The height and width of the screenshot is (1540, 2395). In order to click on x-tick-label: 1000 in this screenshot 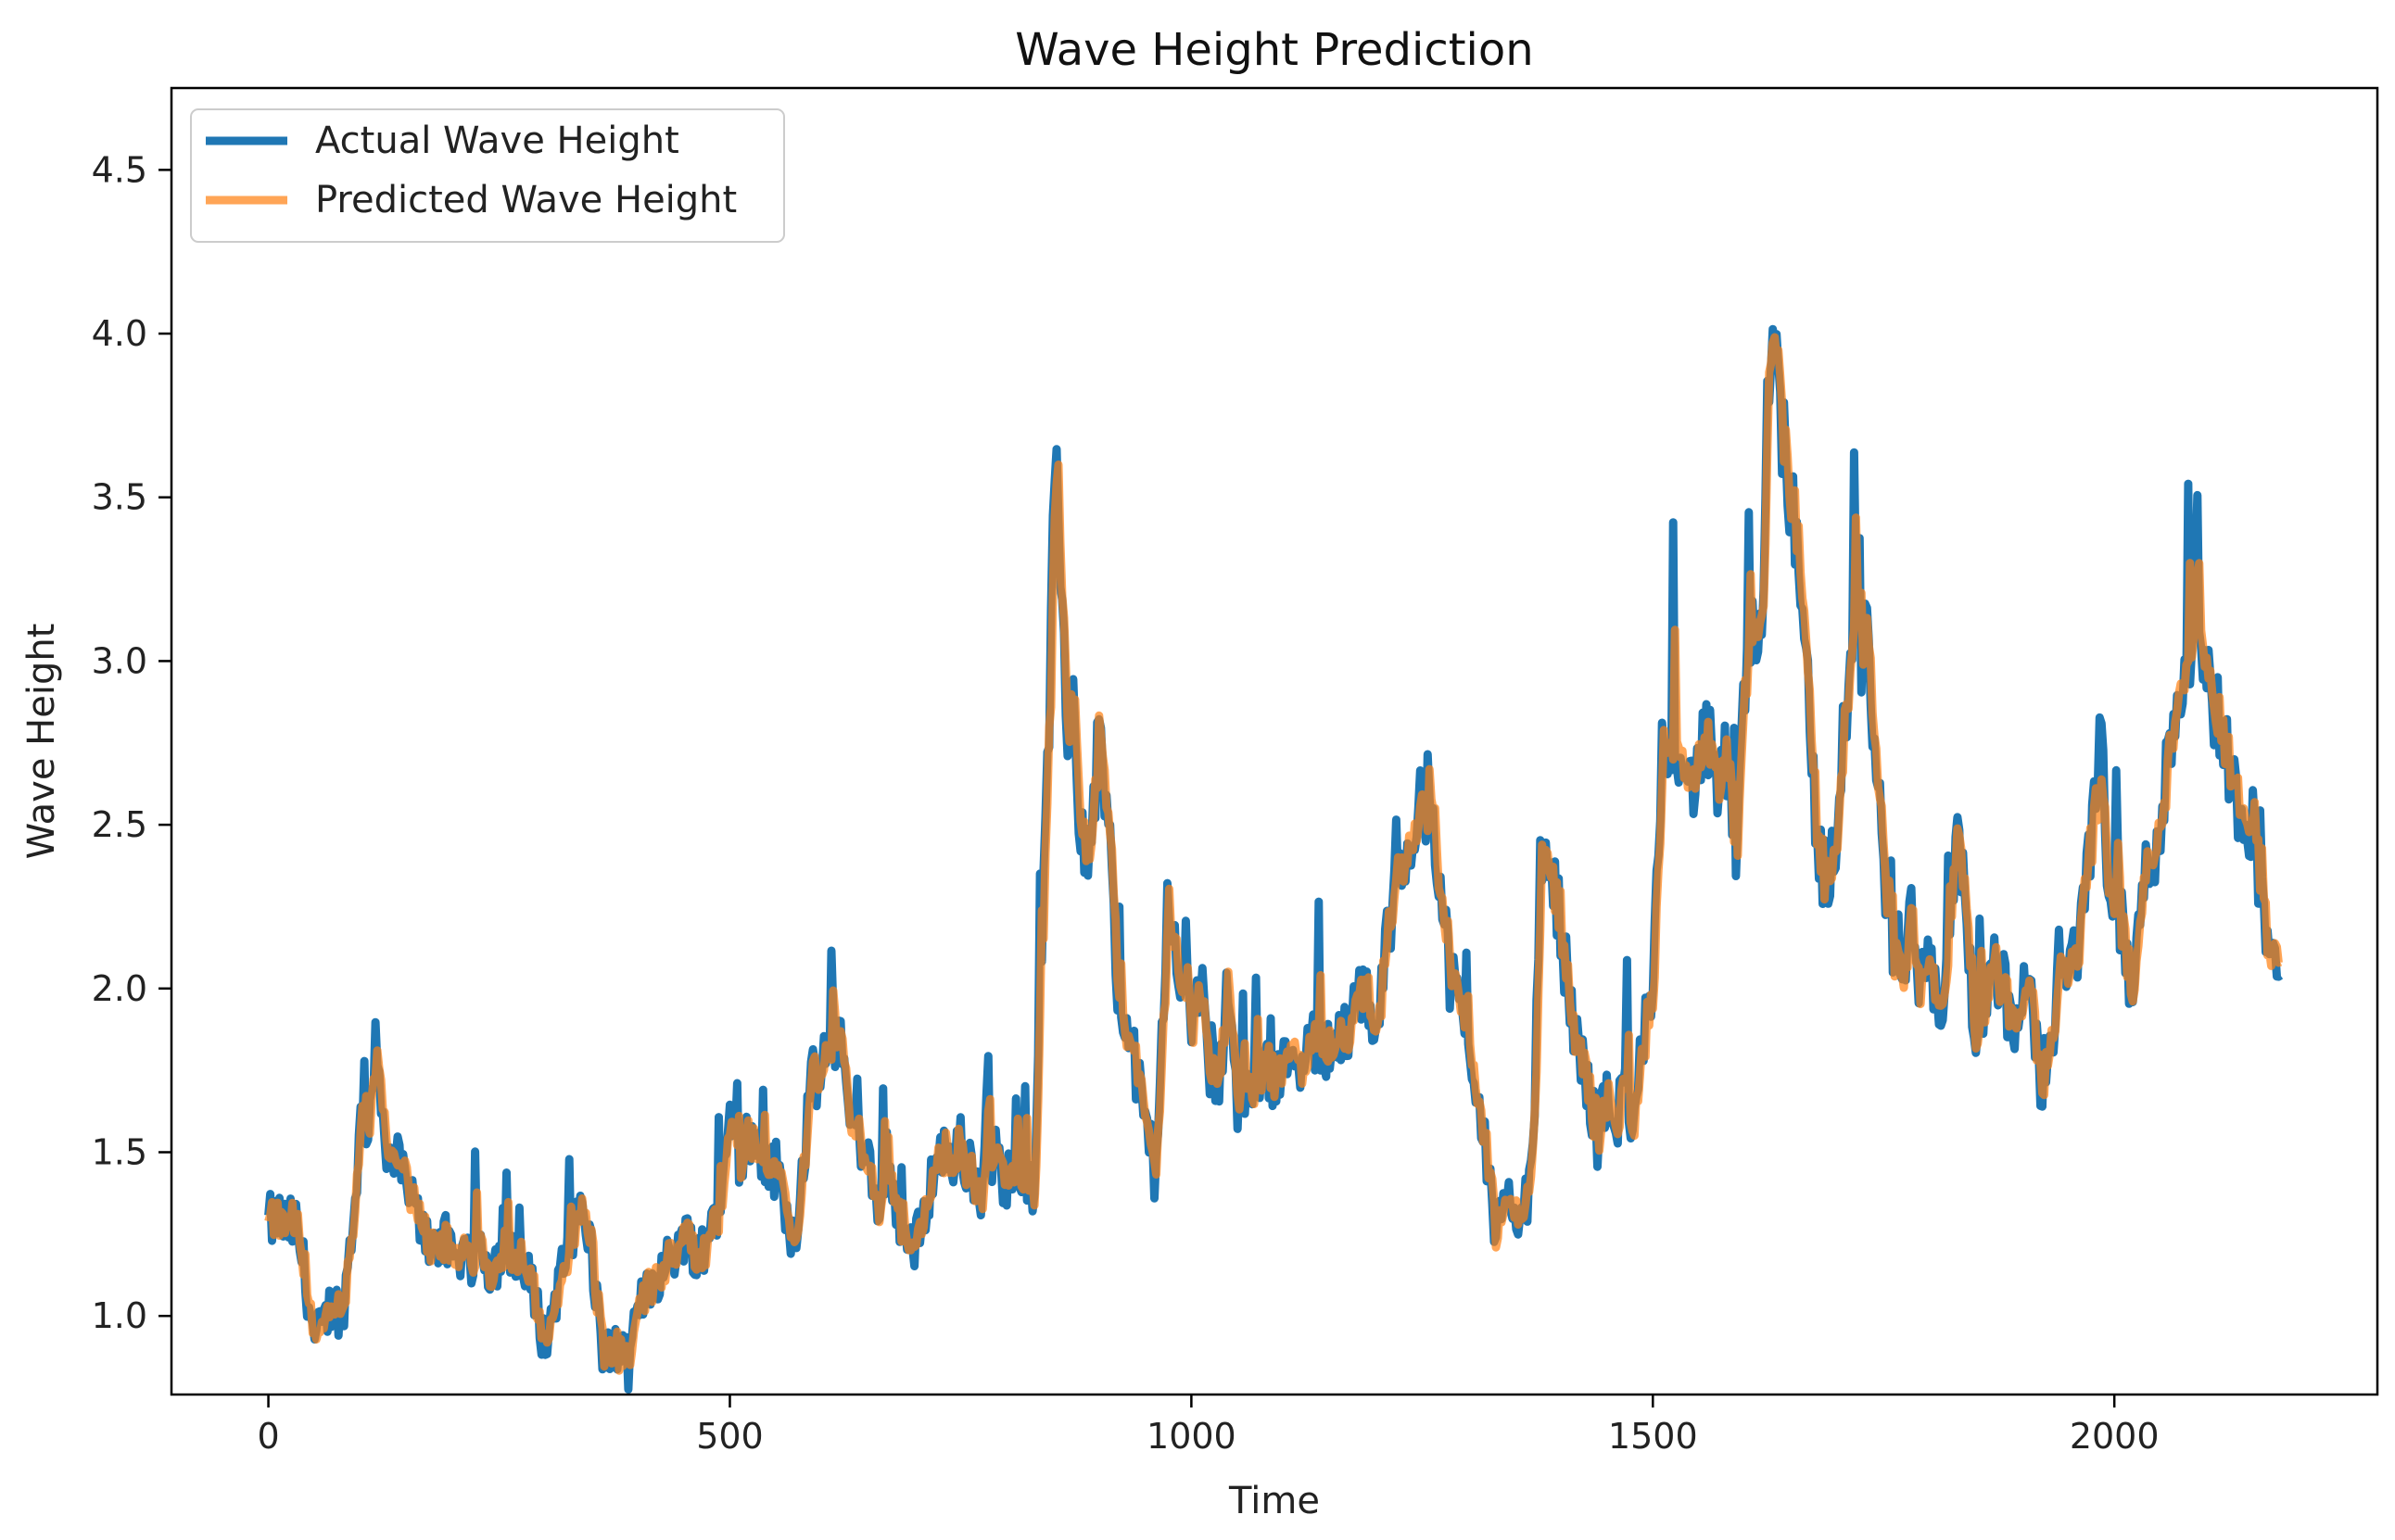, I will do `click(1191, 1437)`.